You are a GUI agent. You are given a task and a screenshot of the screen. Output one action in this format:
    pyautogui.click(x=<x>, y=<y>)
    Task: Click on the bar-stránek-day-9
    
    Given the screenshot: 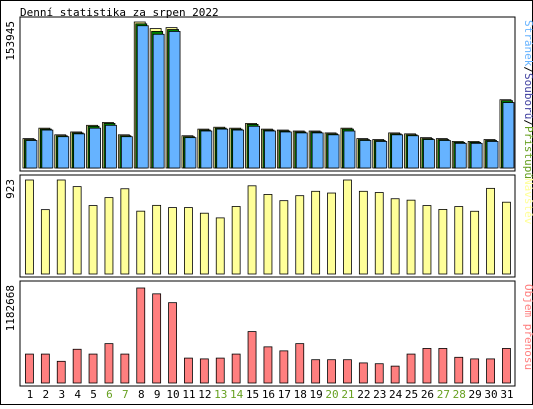 What is the action you would take?
    pyautogui.click(x=158, y=101)
    